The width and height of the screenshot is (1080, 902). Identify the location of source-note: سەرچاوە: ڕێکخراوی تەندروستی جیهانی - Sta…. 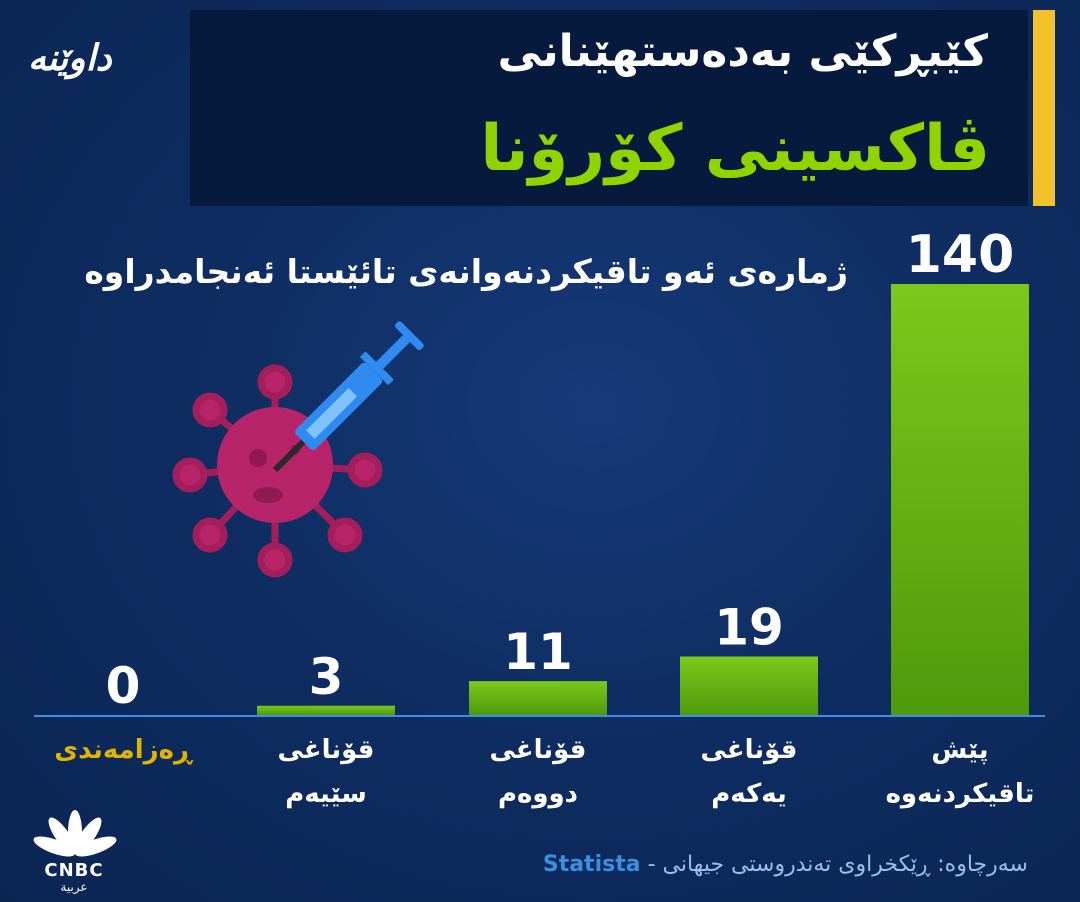
(785, 864).